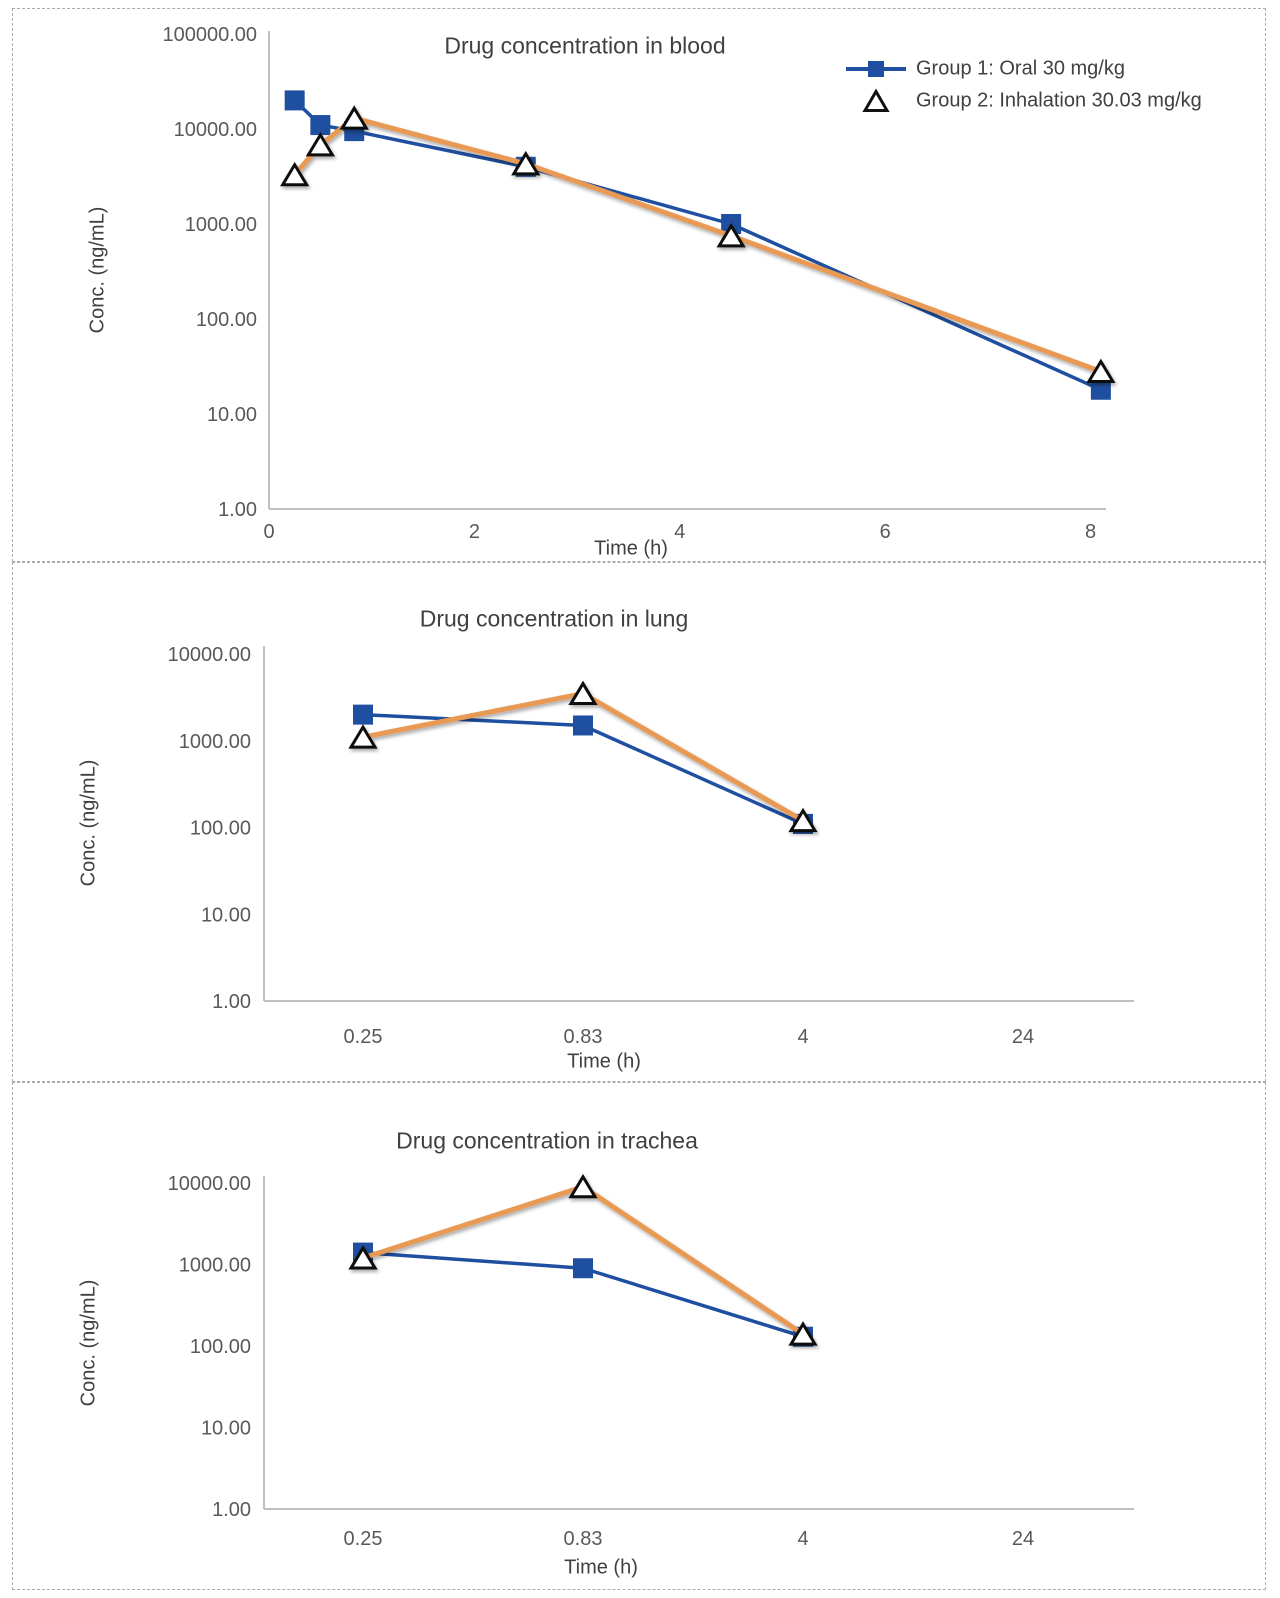  I want to click on series-group1-line, so click(697, 245).